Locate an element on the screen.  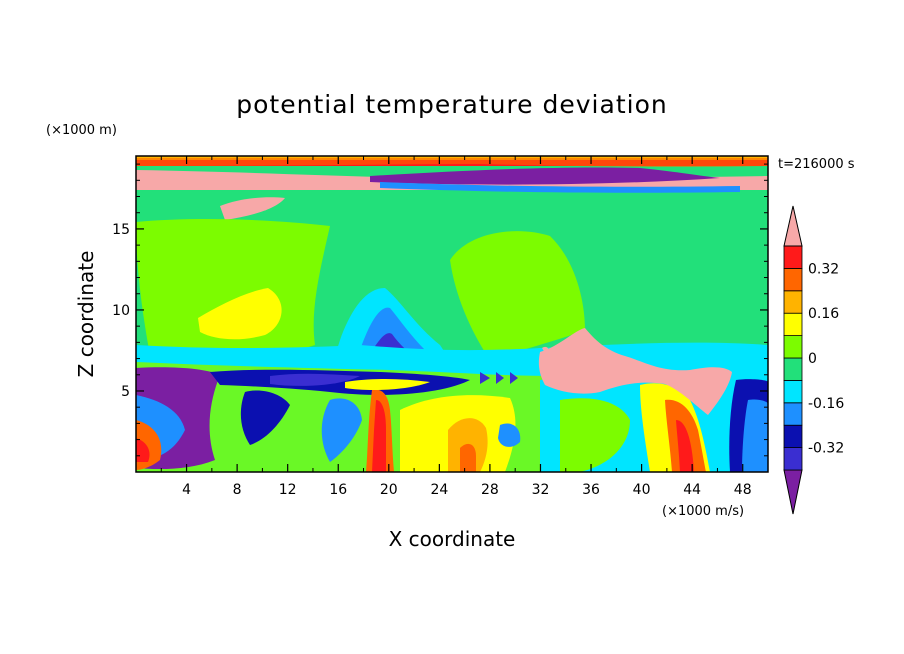
x-tick-label: 20 is located at coordinates (389, 490).